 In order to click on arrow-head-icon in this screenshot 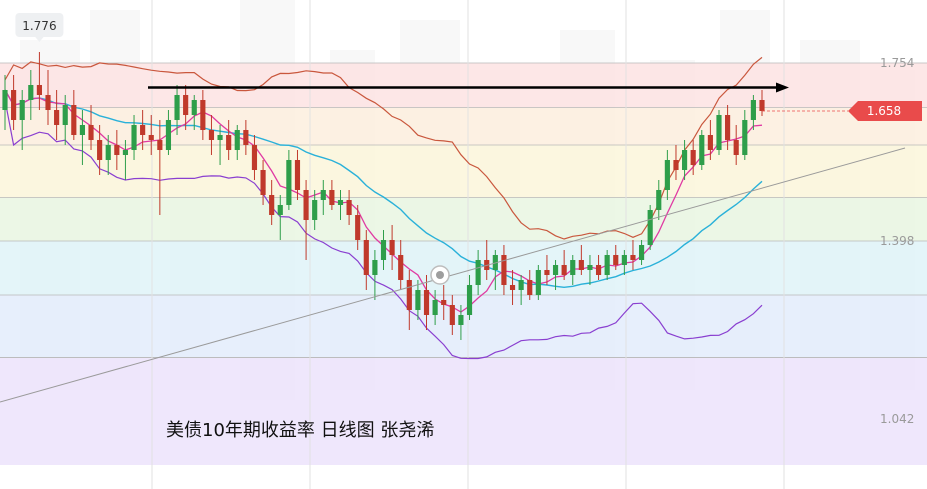, I will do `click(782, 87)`.